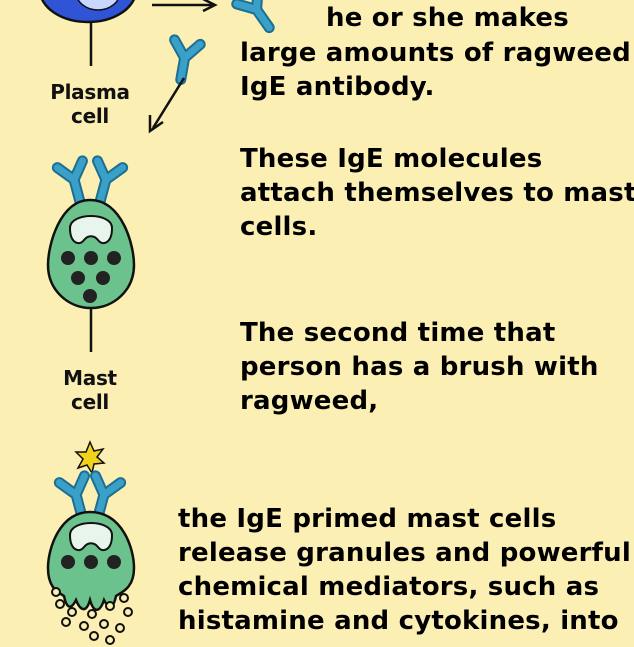 The height and width of the screenshot is (647, 634). Describe the element at coordinates (367, 519) in the screenshot. I see `text-line: the IgE primed mast cells` at that location.